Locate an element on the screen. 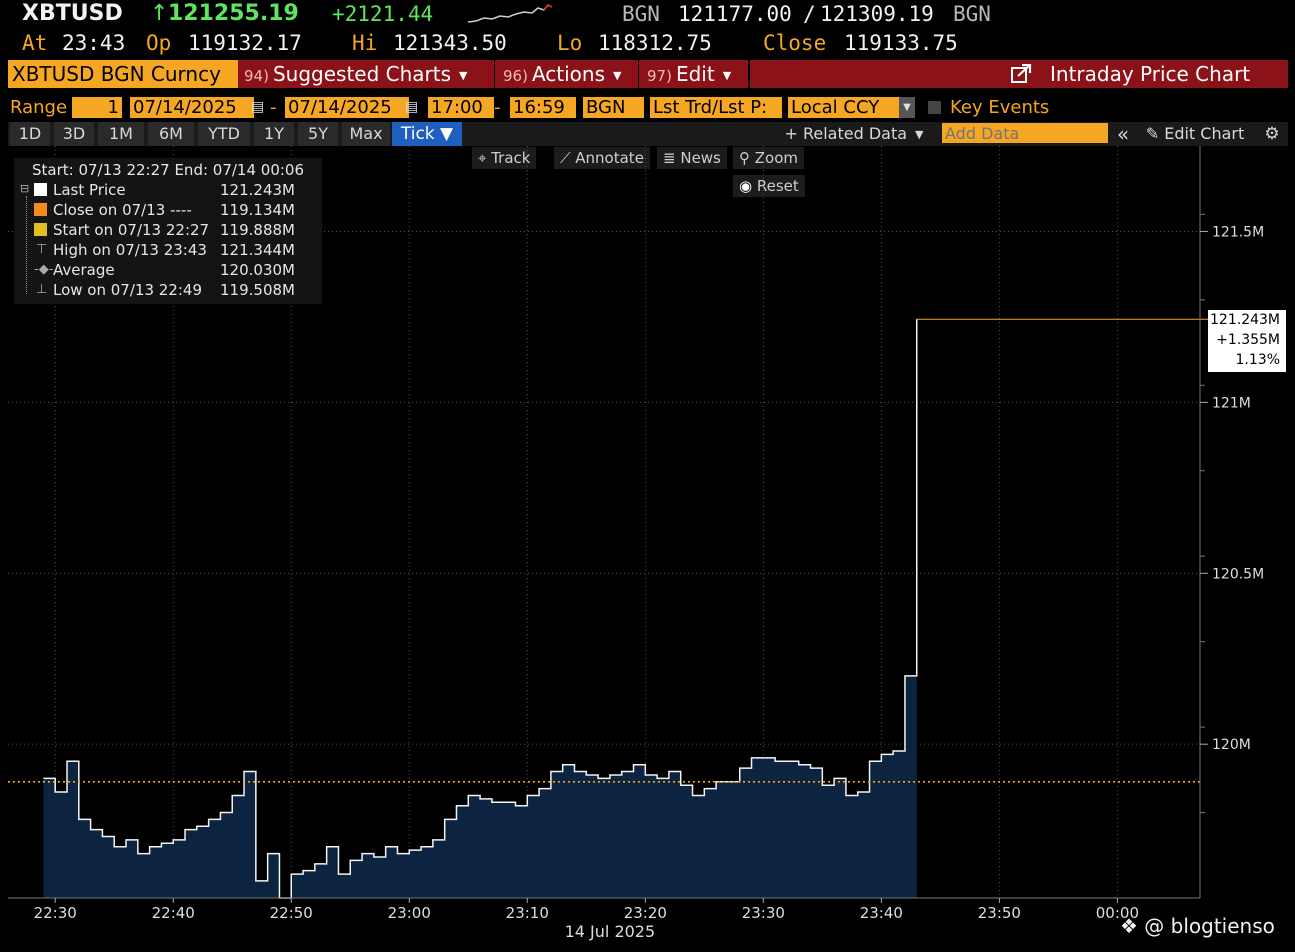 The image size is (1295, 952). annotate-label: Annotate is located at coordinates (609, 158).